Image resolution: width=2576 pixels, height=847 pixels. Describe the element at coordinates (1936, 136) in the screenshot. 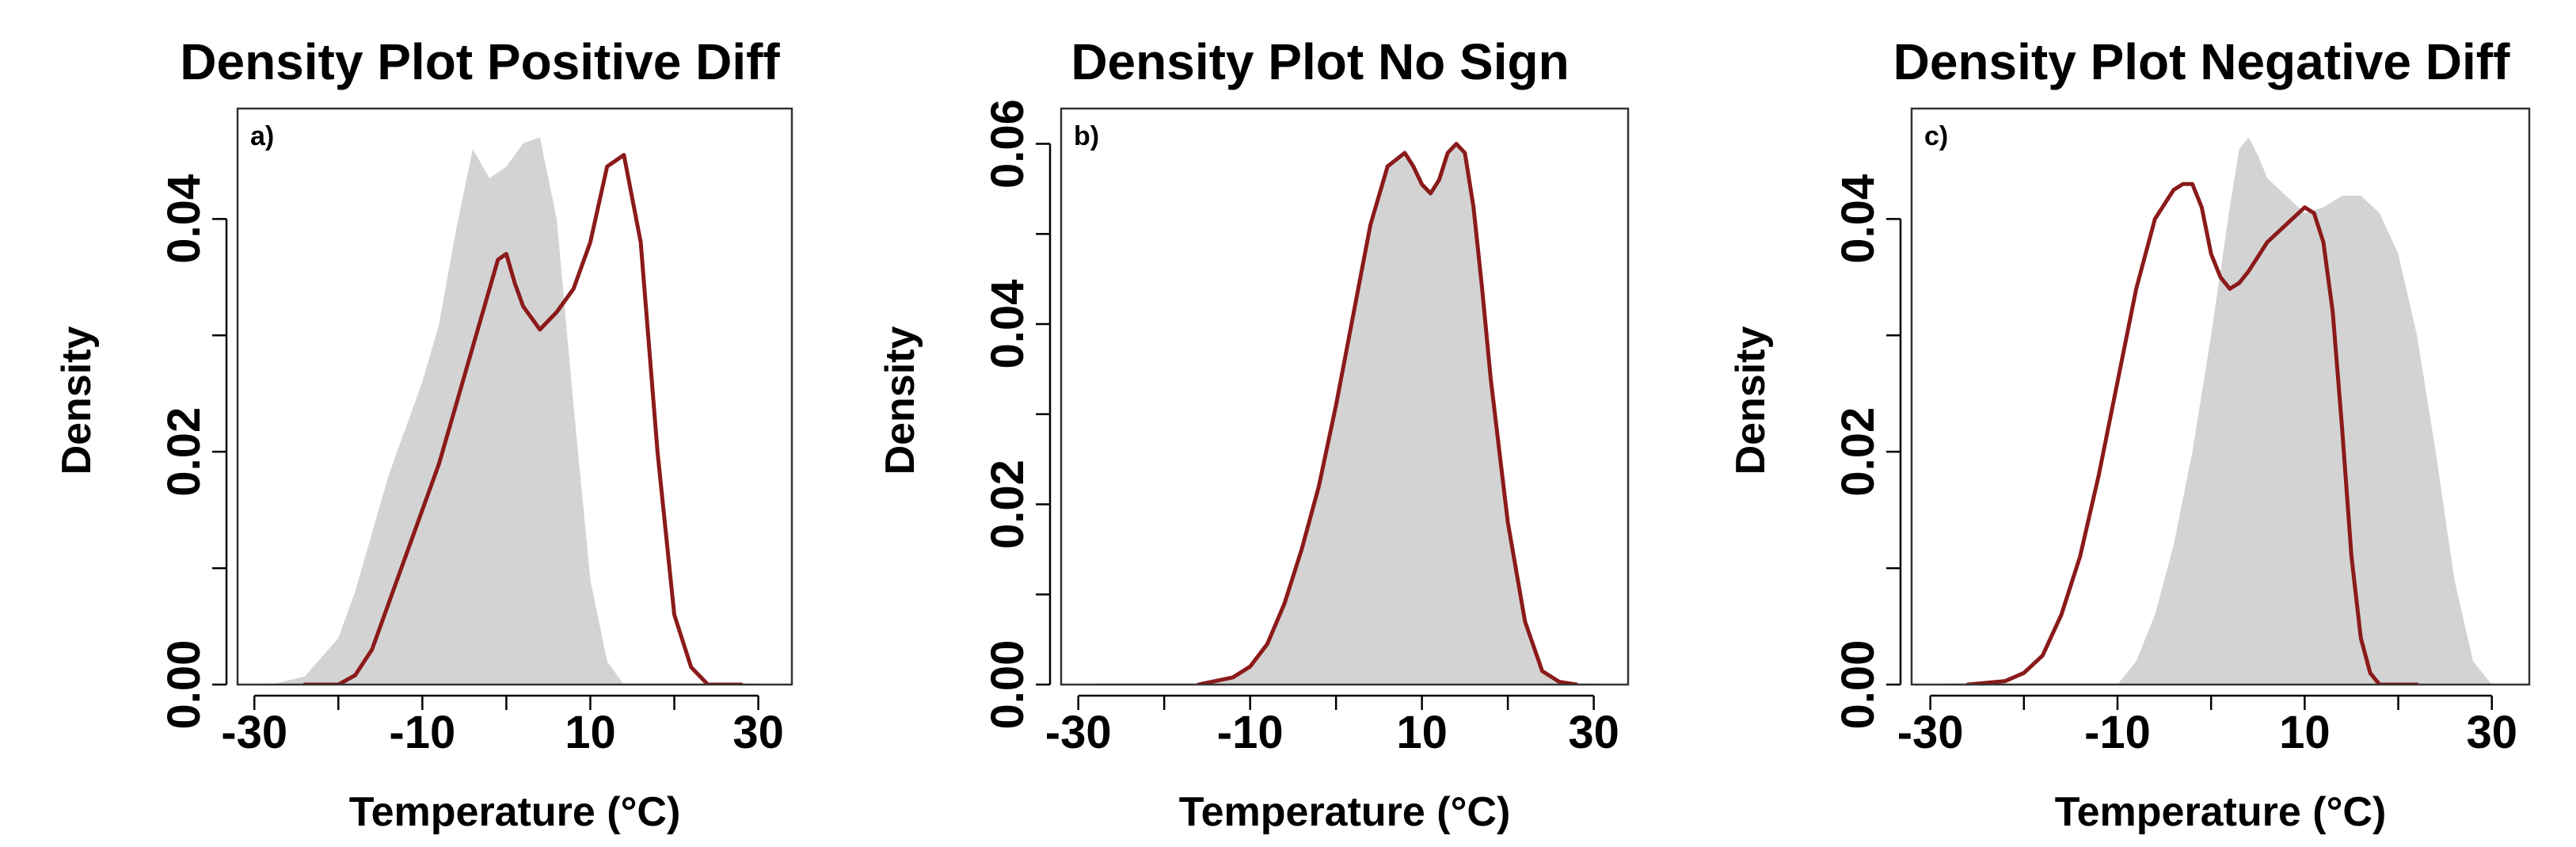

I see `panel-letter: c)` at that location.